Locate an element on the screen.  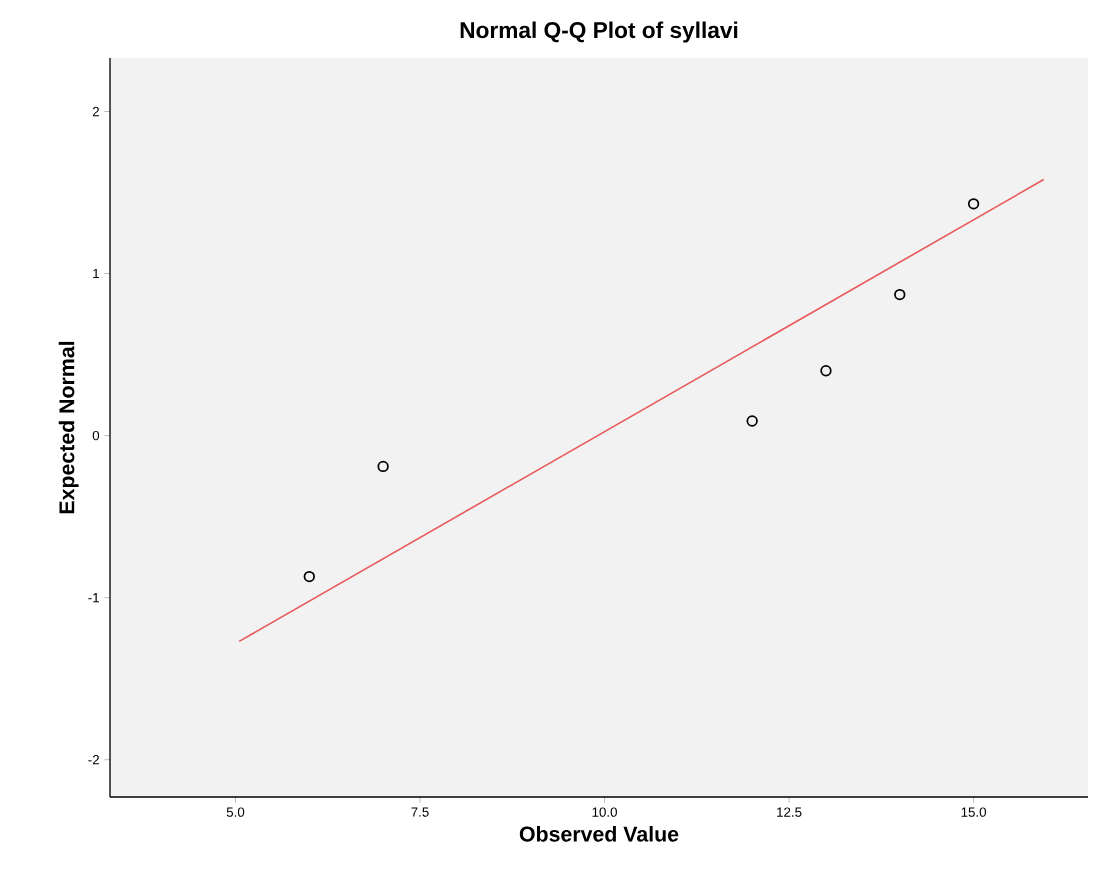
x-tick-label: 7.5 is located at coordinates (420, 812).